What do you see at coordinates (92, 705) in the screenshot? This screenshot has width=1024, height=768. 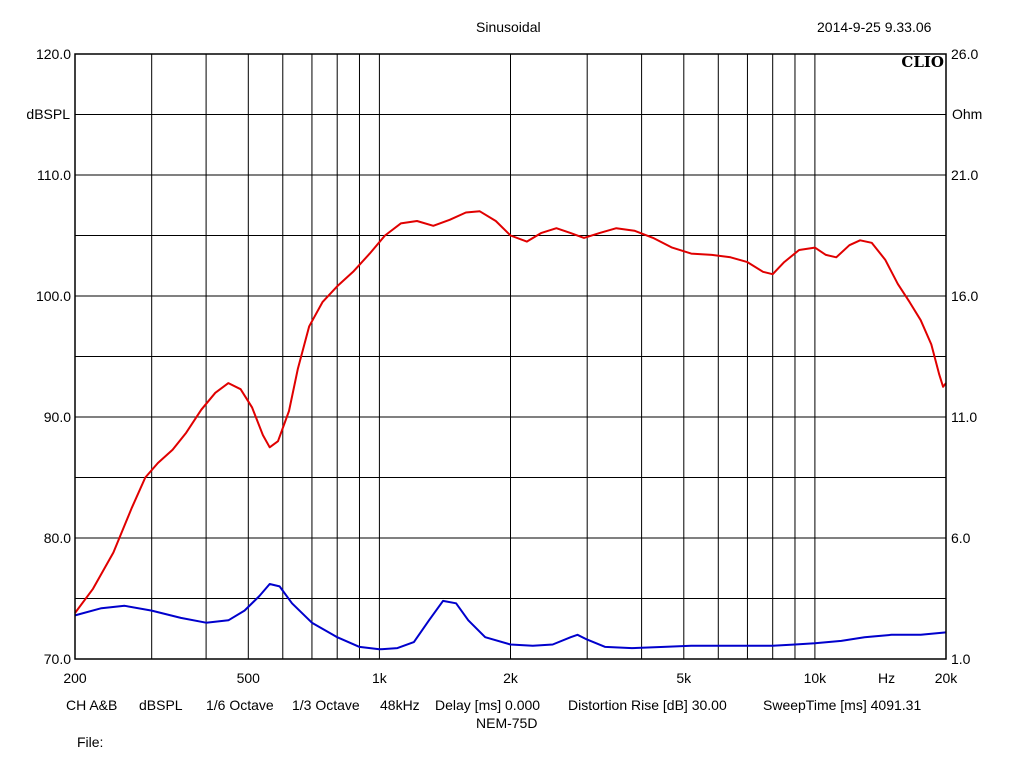 I see `setting-channel: CH A&B` at bounding box center [92, 705].